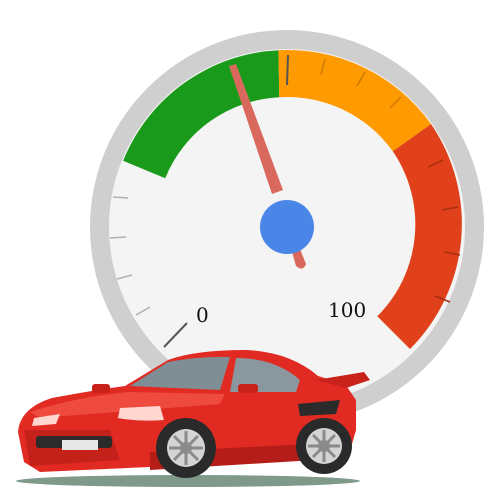  Describe the element at coordinates (101, 388) in the screenshot. I see `car-front-mirror` at that location.